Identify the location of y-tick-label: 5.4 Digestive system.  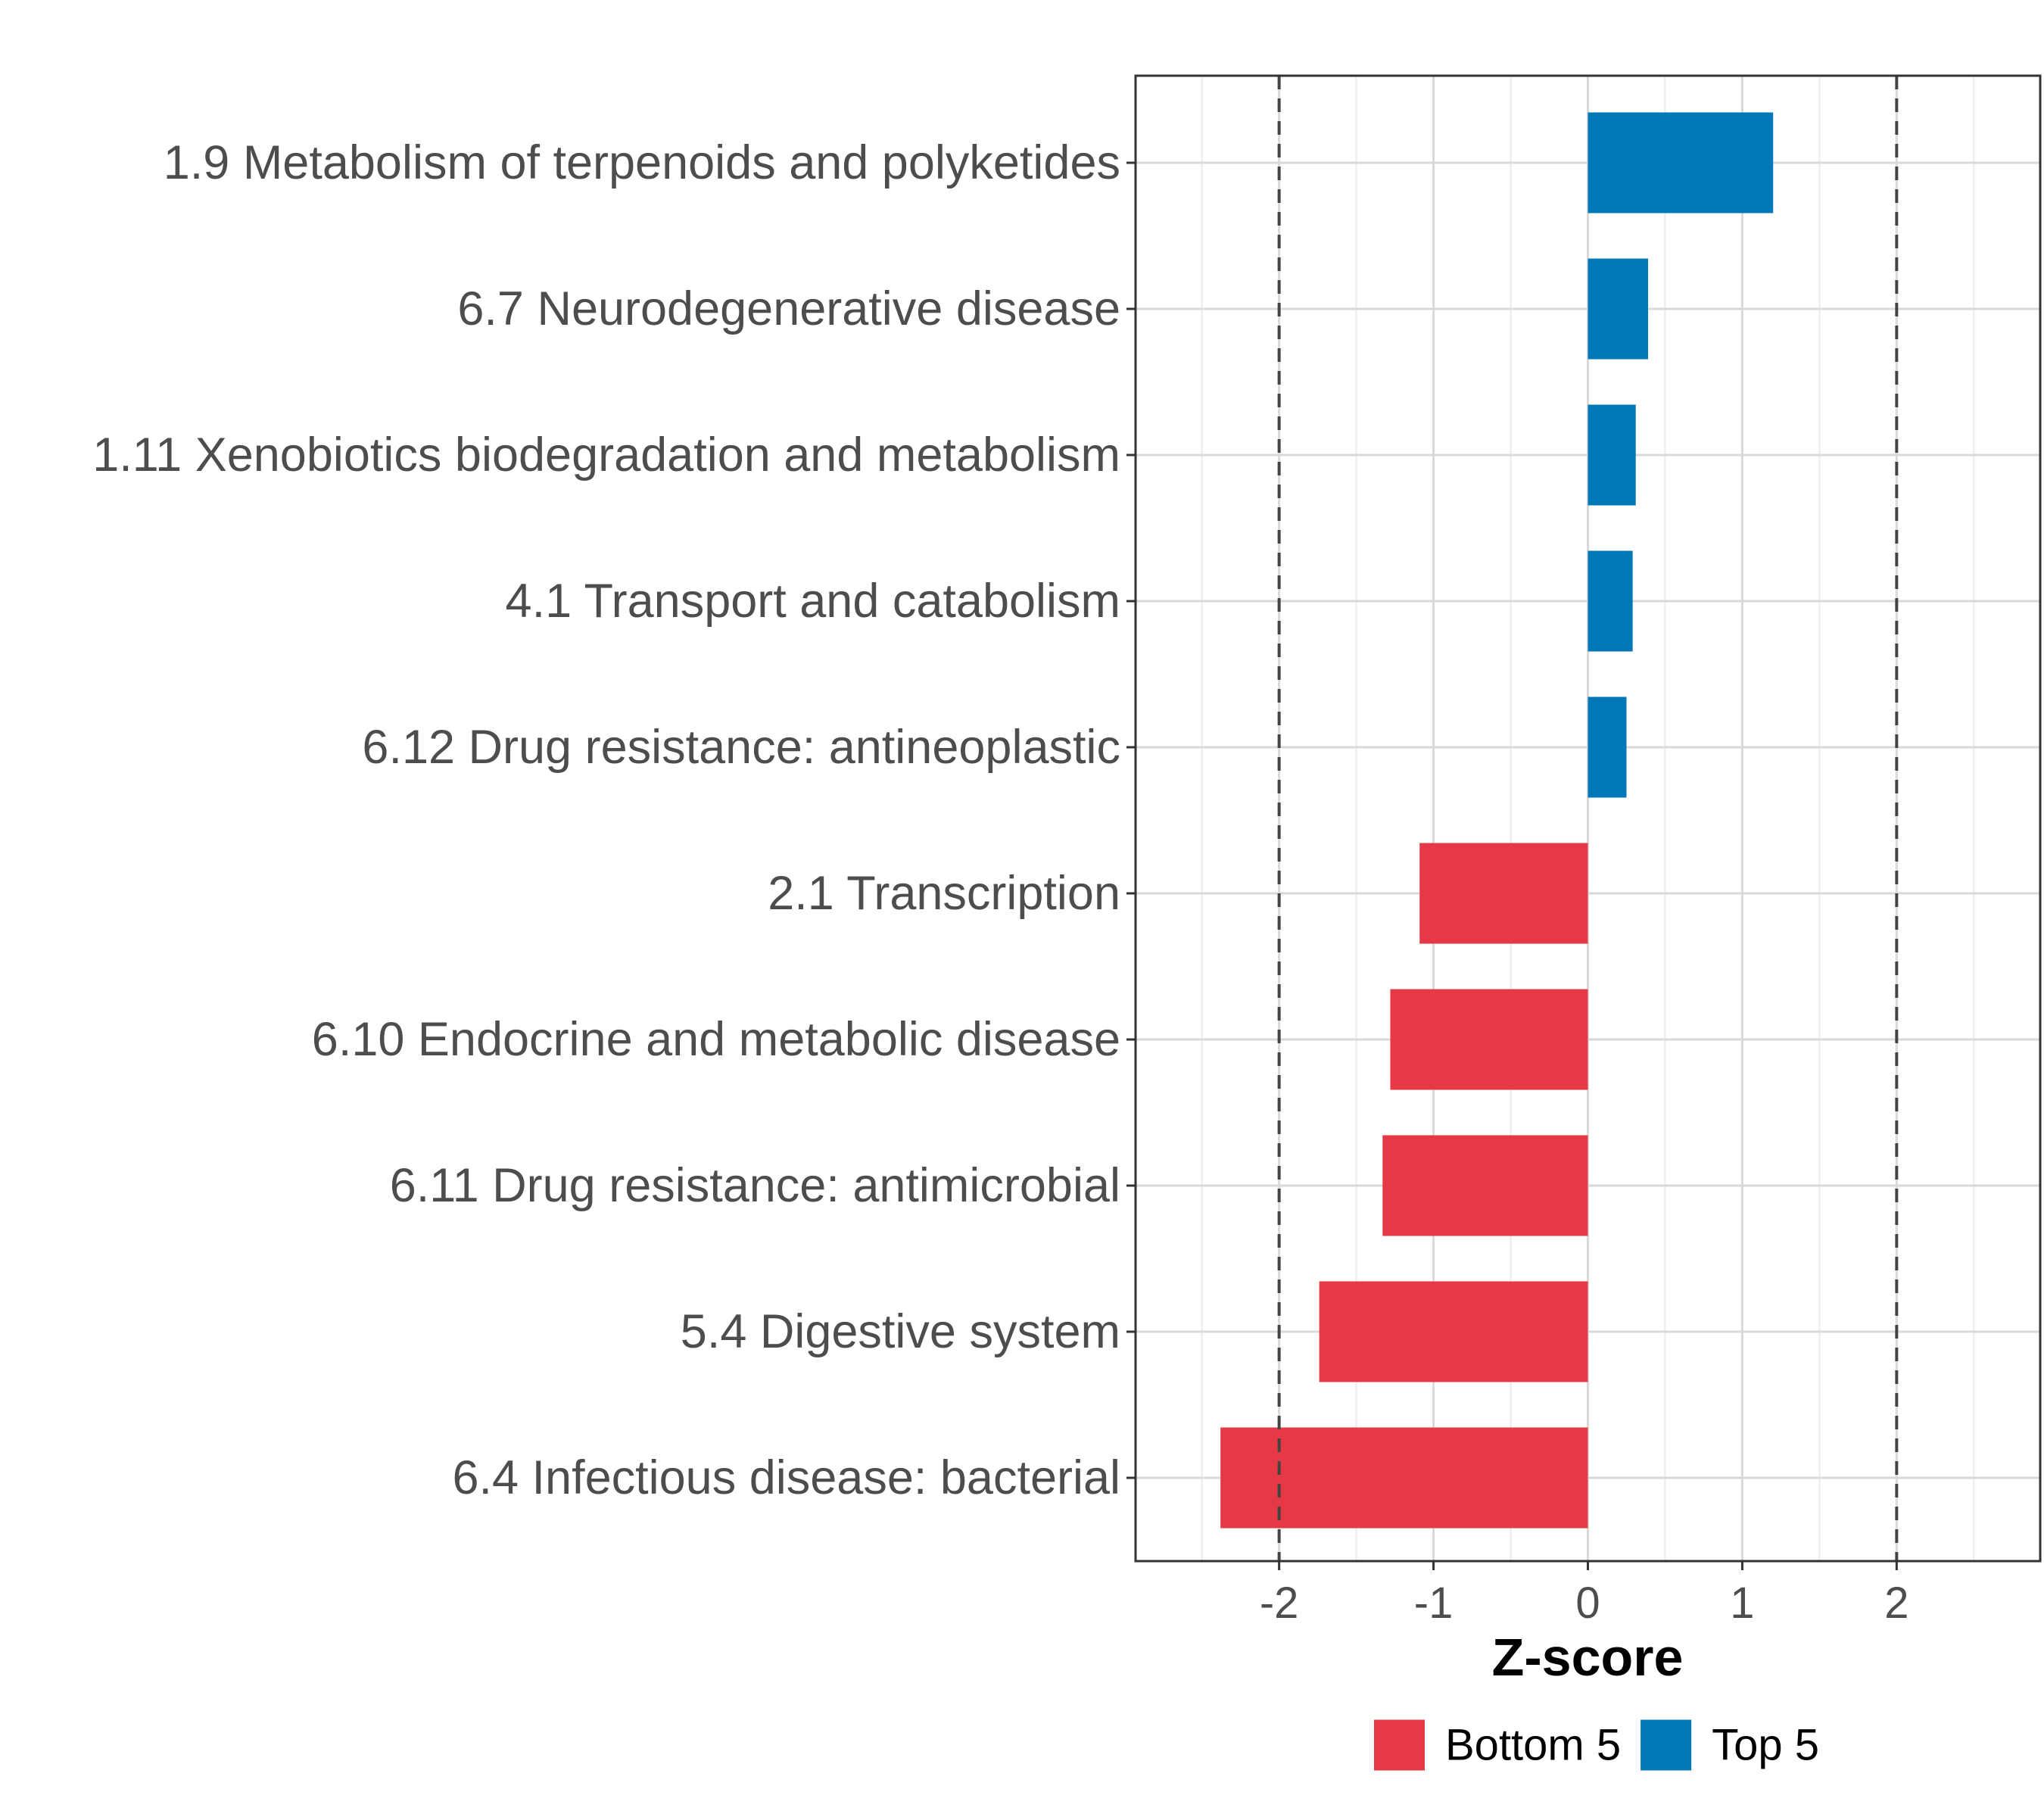
(900, 1331).